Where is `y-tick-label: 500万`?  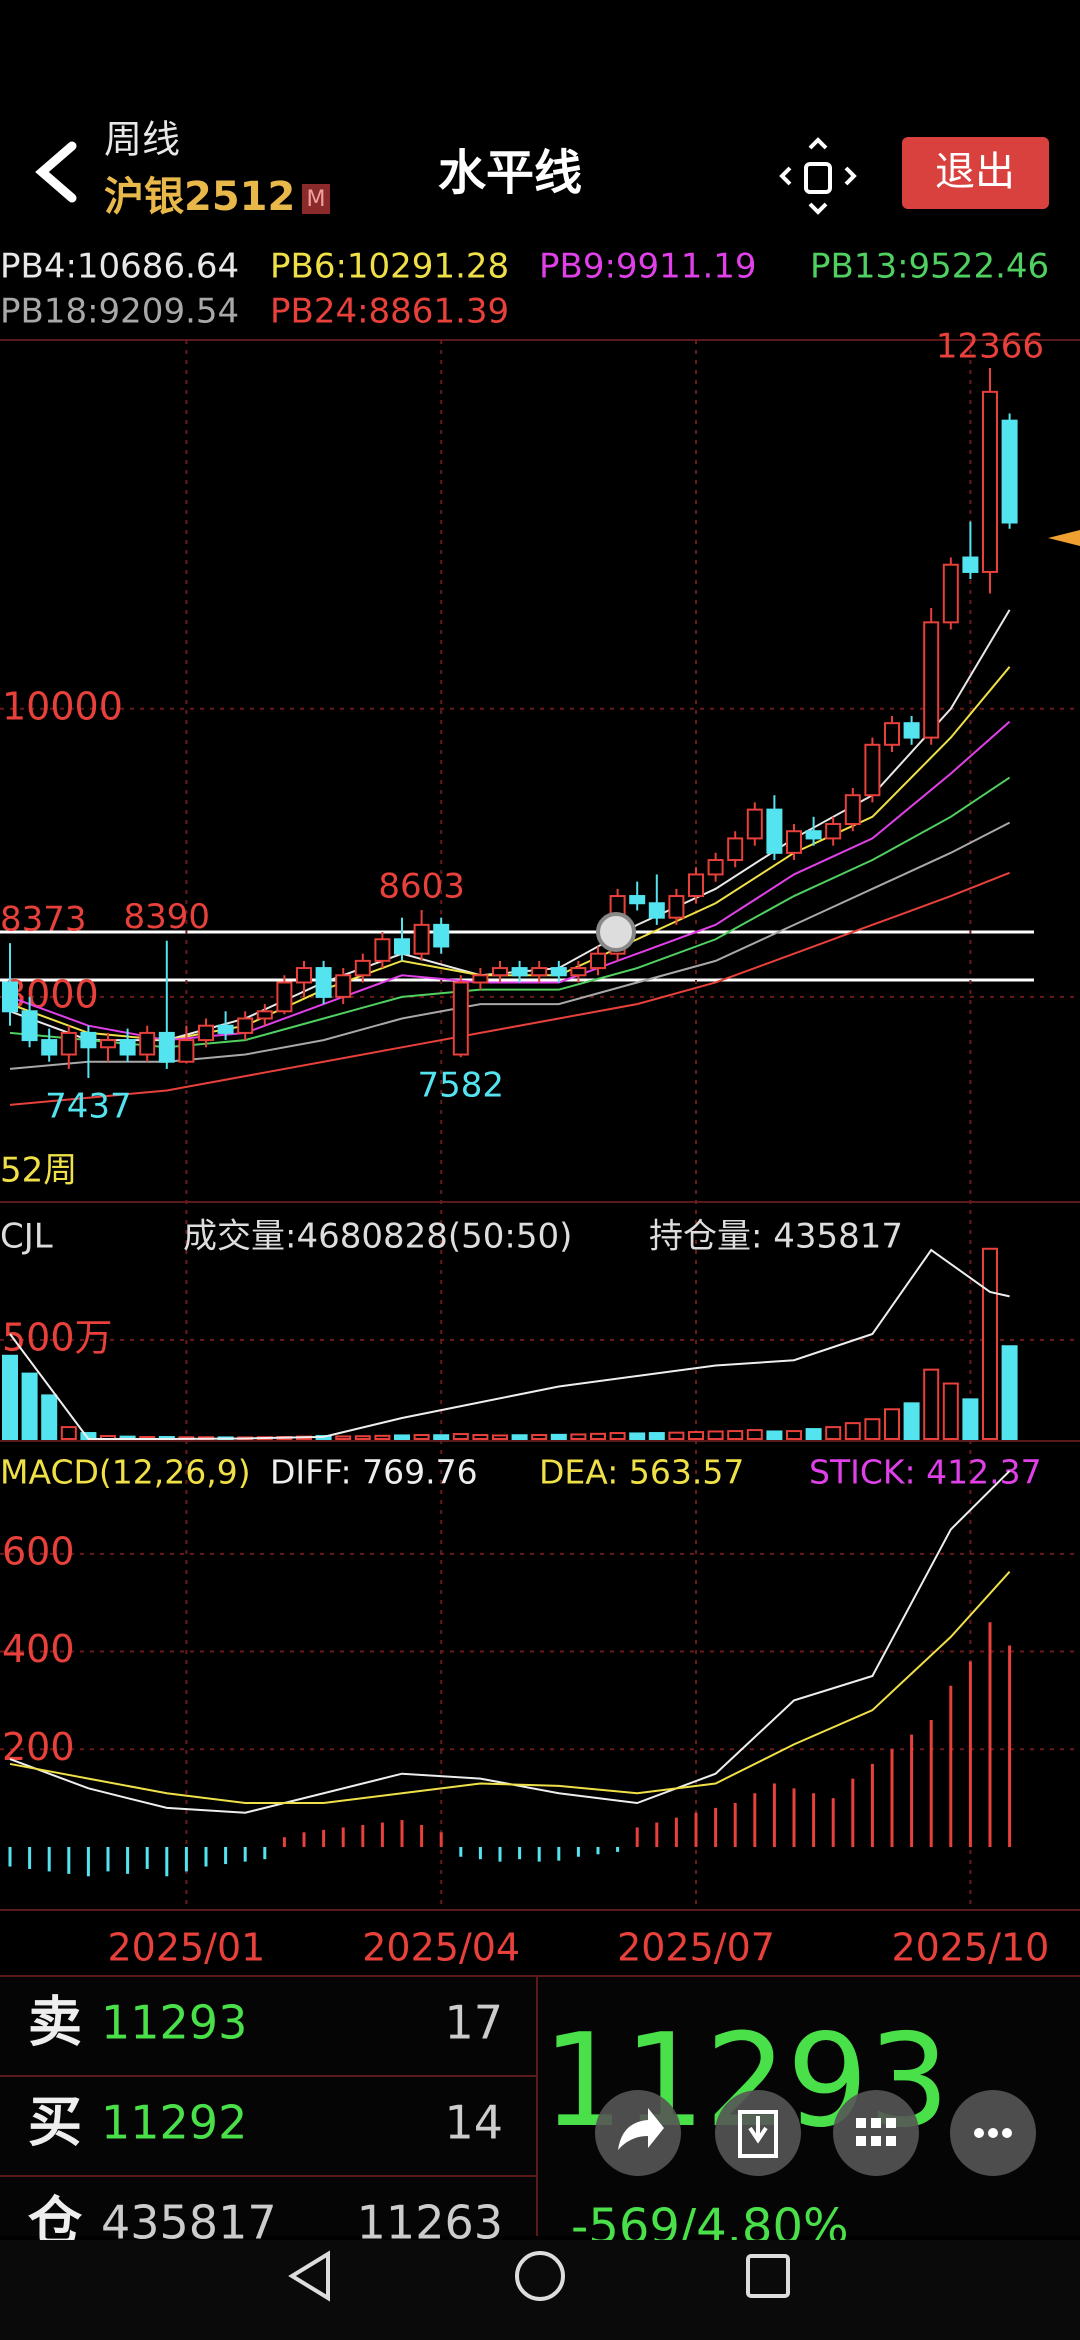
y-tick-label: 500万 is located at coordinates (57, 1337).